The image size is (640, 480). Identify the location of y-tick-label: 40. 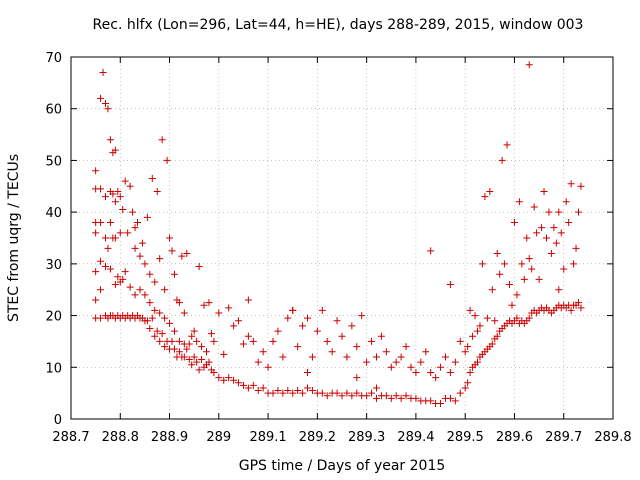
(53, 213).